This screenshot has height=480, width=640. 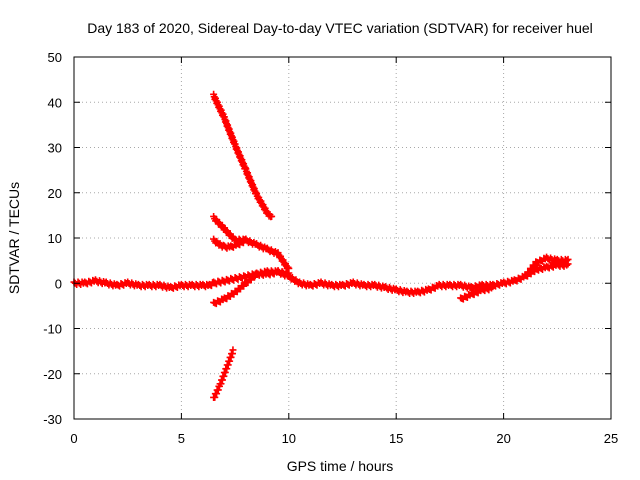 I want to click on y-tick-label: 0, so click(x=58, y=283).